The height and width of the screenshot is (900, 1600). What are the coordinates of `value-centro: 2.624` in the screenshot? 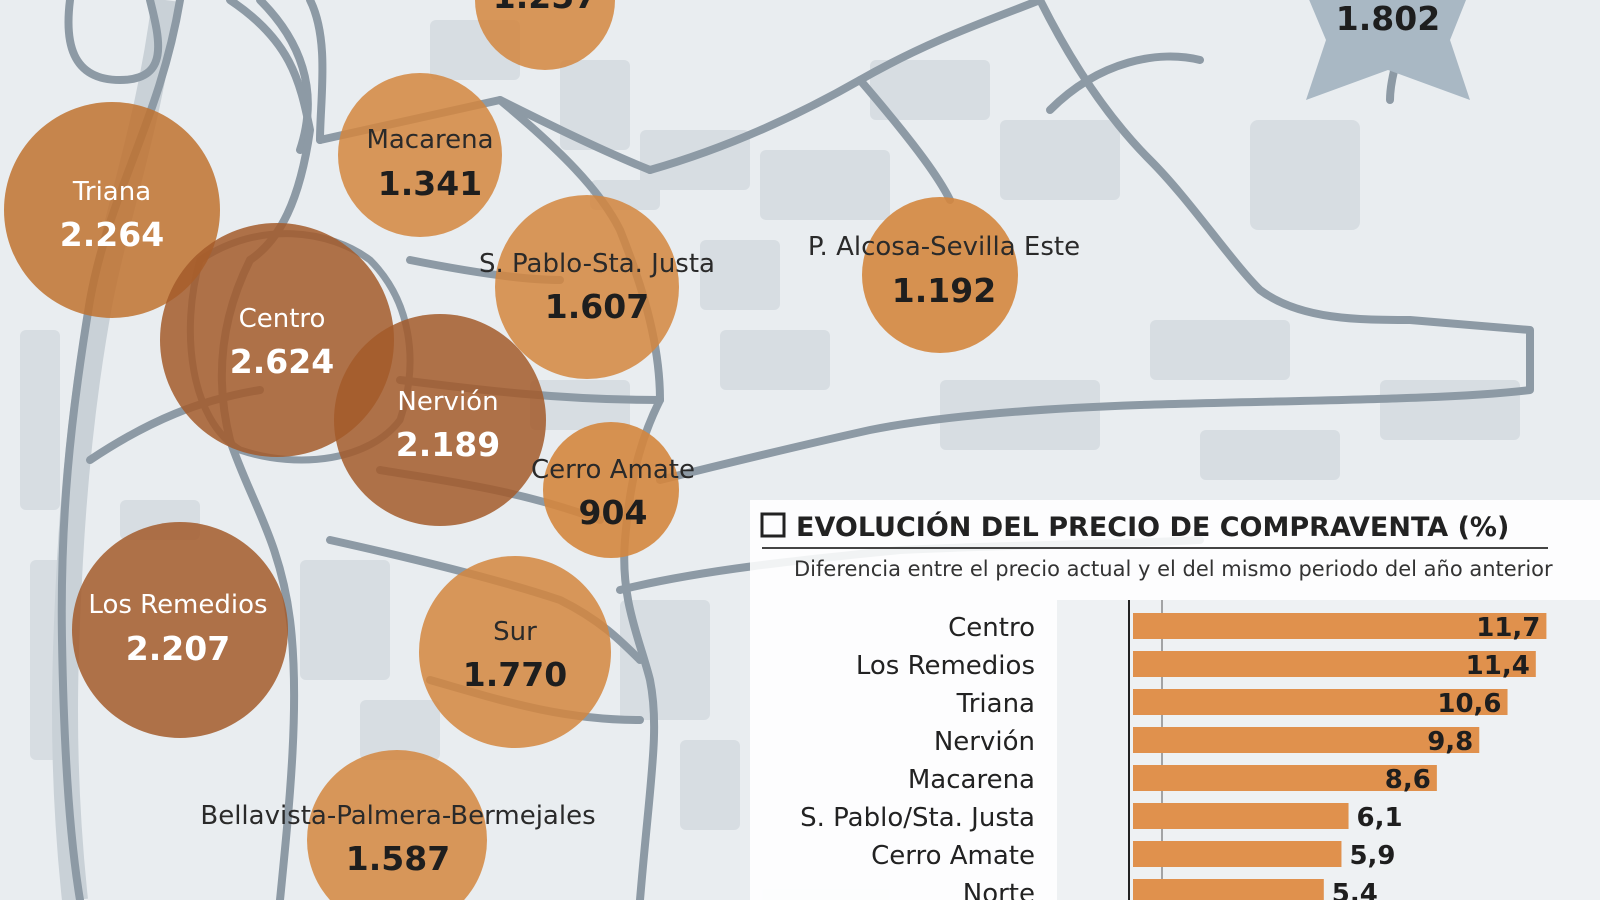 It's located at (282, 361).